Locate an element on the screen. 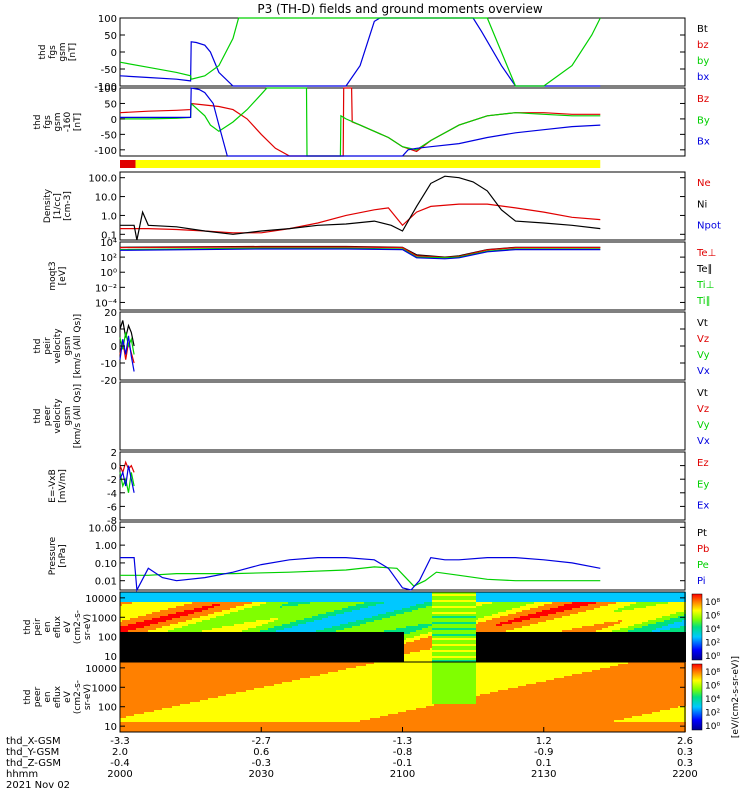 Image resolution: width=750 pixels, height=800 pixels. panel-8-frame is located at coordinates (402, 556).